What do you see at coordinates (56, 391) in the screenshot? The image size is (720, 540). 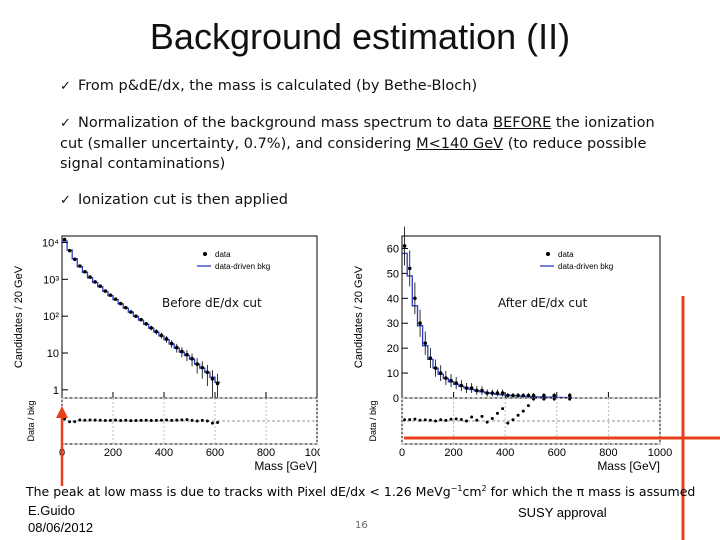 I see `y-tick-label: 1` at bounding box center [56, 391].